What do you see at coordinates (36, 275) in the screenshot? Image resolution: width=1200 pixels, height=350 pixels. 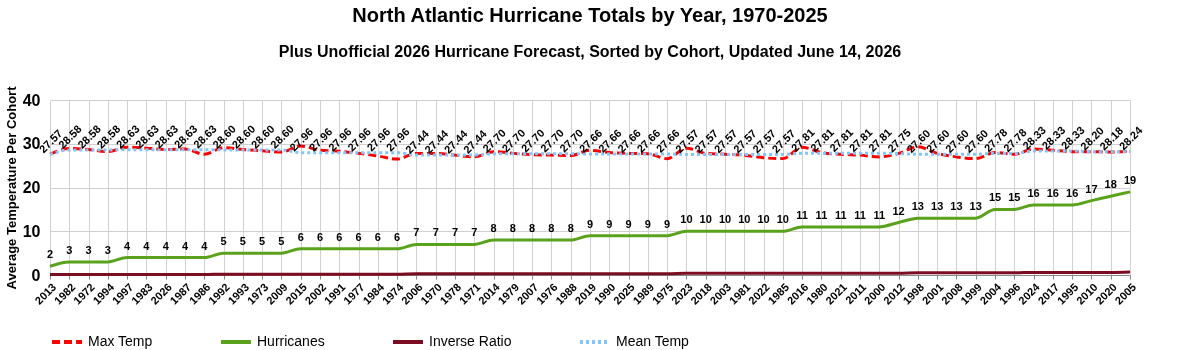 I see `y-tick-label: 0` at bounding box center [36, 275].